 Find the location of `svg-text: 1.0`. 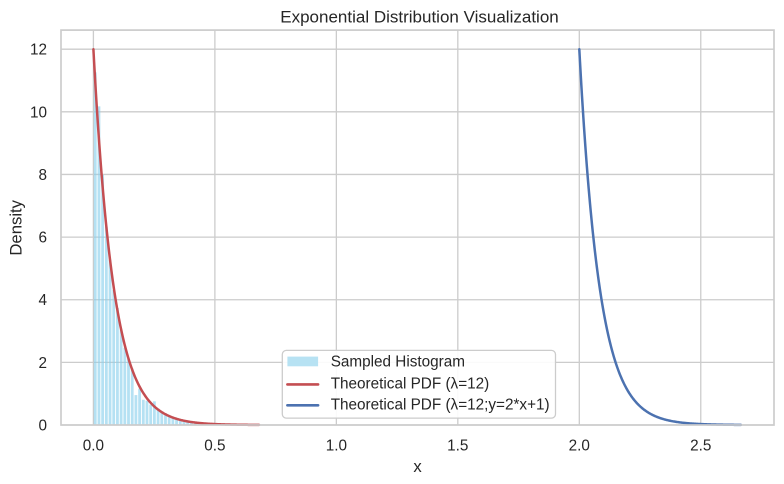

svg-text: 1.0 is located at coordinates (336, 445).